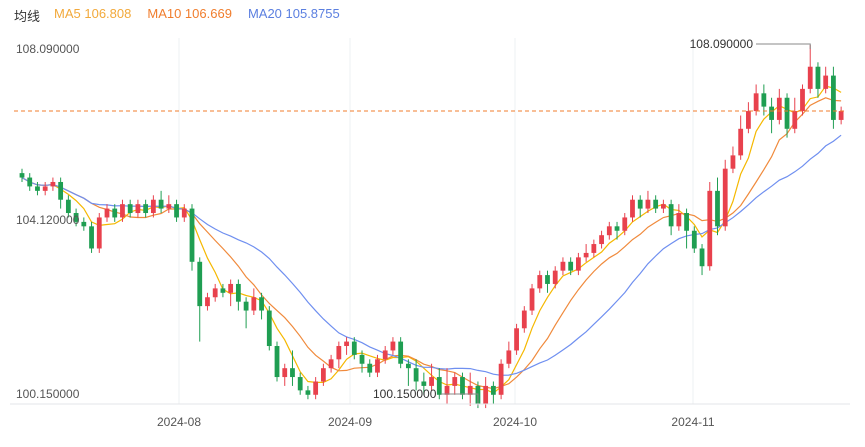  What do you see at coordinates (27, 16) in the screenshot?
I see `legend-label: 均线` at bounding box center [27, 16].